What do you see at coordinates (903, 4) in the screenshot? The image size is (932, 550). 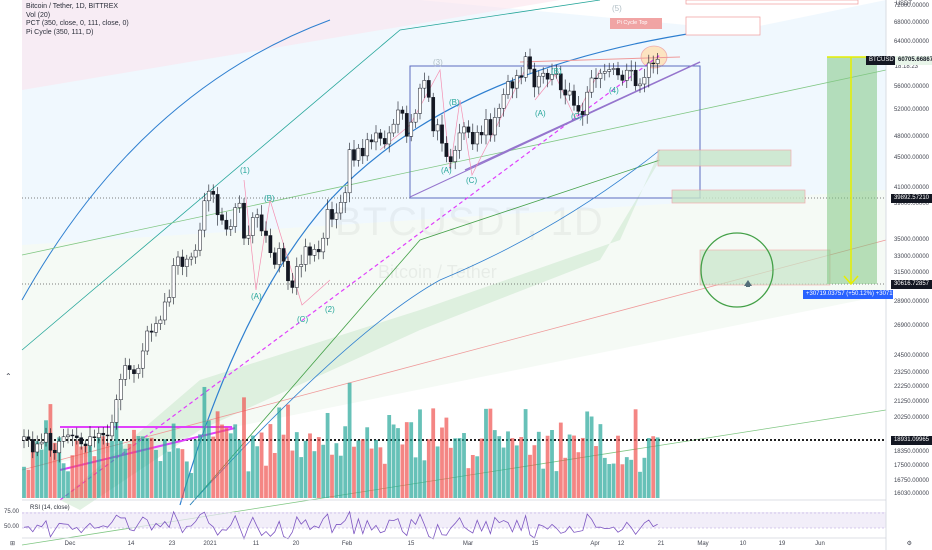 I see `currency-label: USDT` at bounding box center [903, 4].